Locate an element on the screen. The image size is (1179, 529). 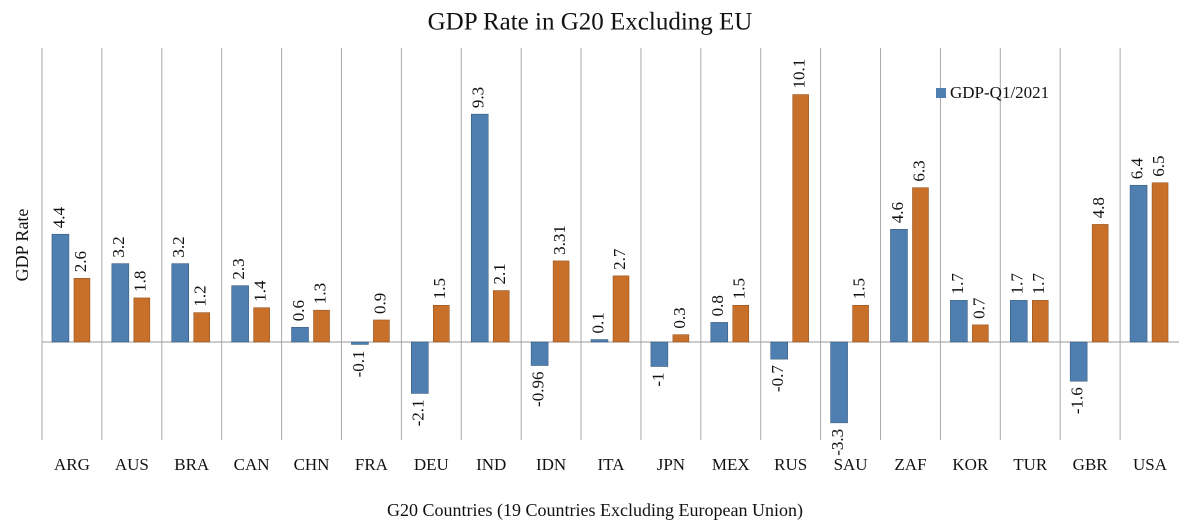
x-tick-label: ITA is located at coordinates (612, 464).